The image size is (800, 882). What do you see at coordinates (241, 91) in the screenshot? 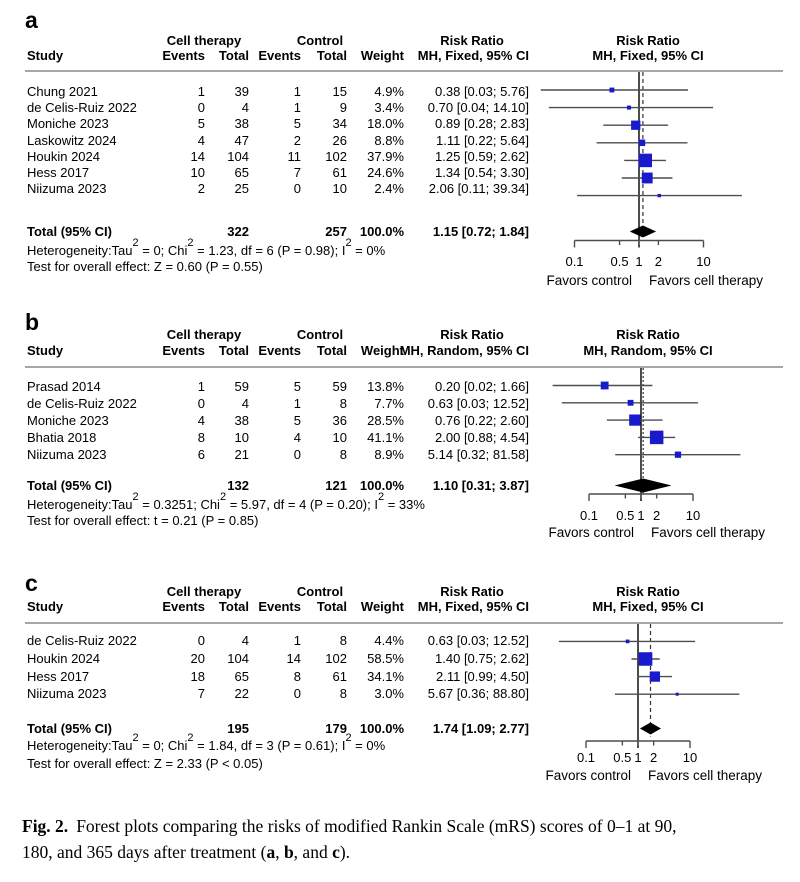
I see `treatment-total-cell: 39` at bounding box center [241, 91].